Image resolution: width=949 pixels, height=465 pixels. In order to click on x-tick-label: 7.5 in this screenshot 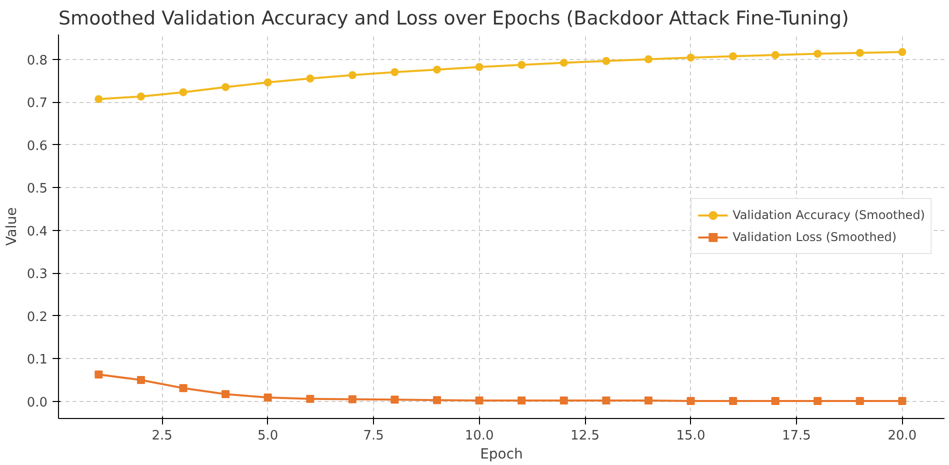, I will do `click(373, 436)`.